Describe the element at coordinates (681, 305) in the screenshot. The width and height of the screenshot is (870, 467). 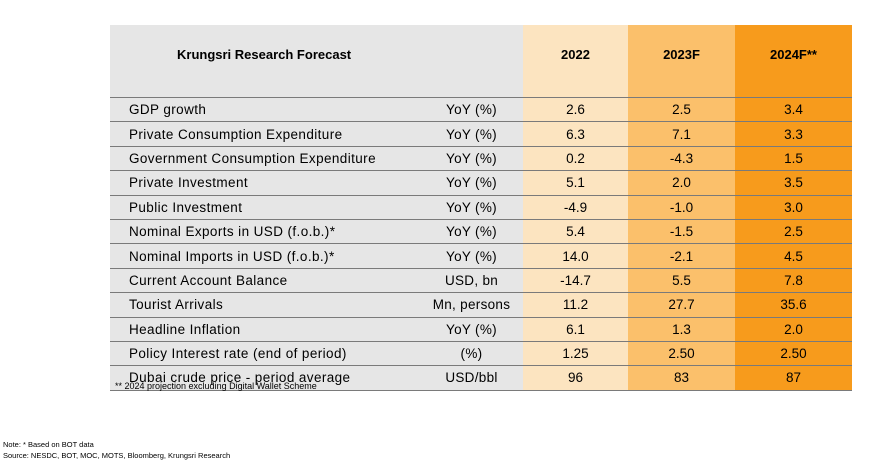
I see `value-2023f: 27.7` at that location.